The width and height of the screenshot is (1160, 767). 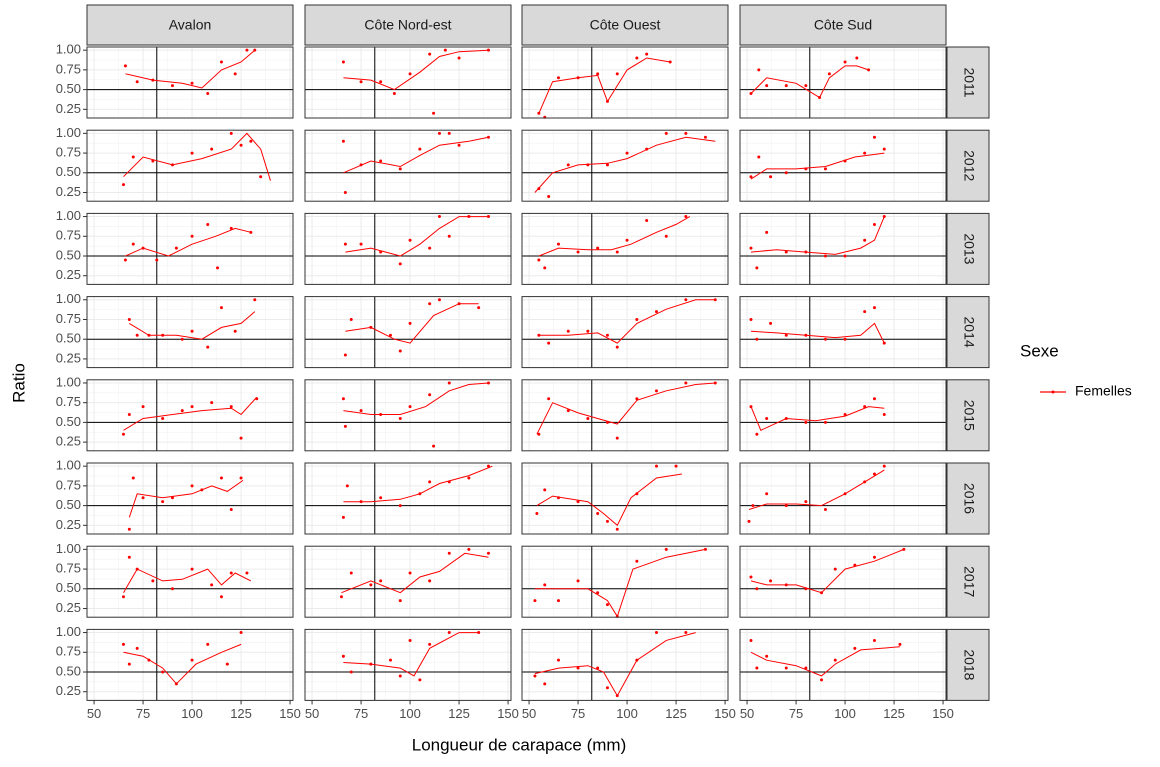 I want to click on x-axis-title: Longueur de carapace (mm), so click(x=519, y=744).